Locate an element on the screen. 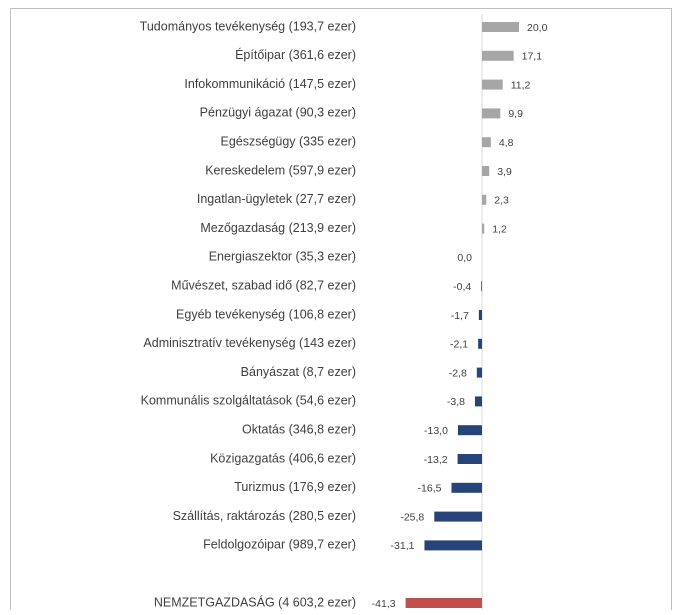  value-label: 3,9 is located at coordinates (504, 172).